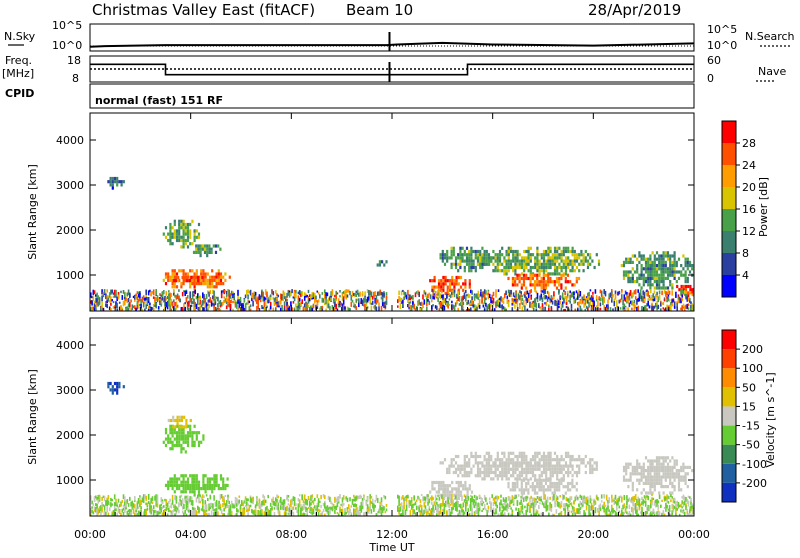 The height and width of the screenshot is (558, 800). What do you see at coordinates (729, 198) in the screenshot?
I see `power-colorbar-swatch` at bounding box center [729, 198].